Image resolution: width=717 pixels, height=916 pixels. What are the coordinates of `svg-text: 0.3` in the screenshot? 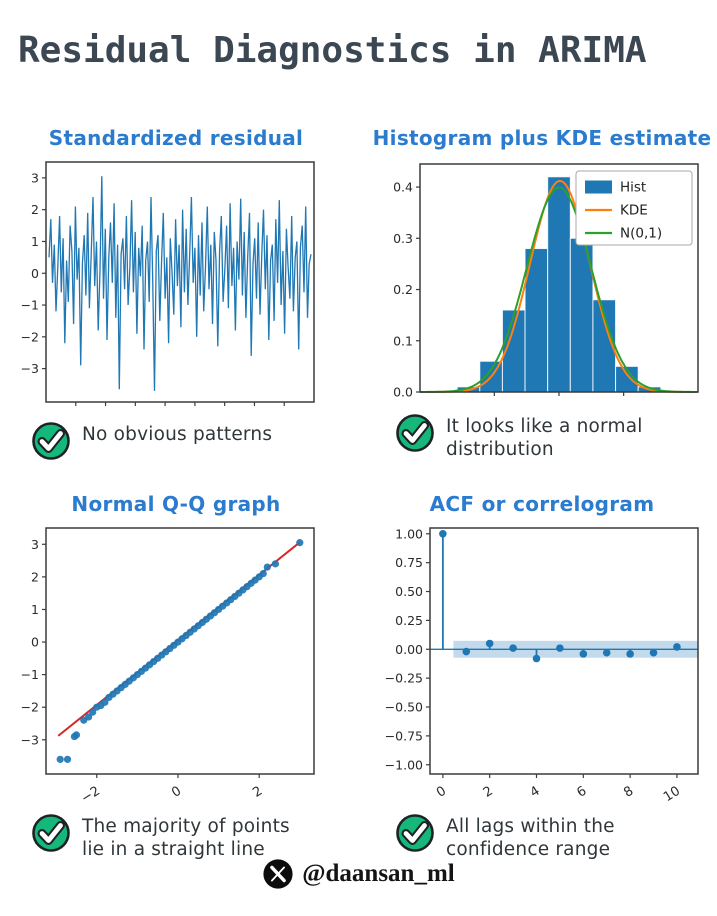 It's located at (403, 238).